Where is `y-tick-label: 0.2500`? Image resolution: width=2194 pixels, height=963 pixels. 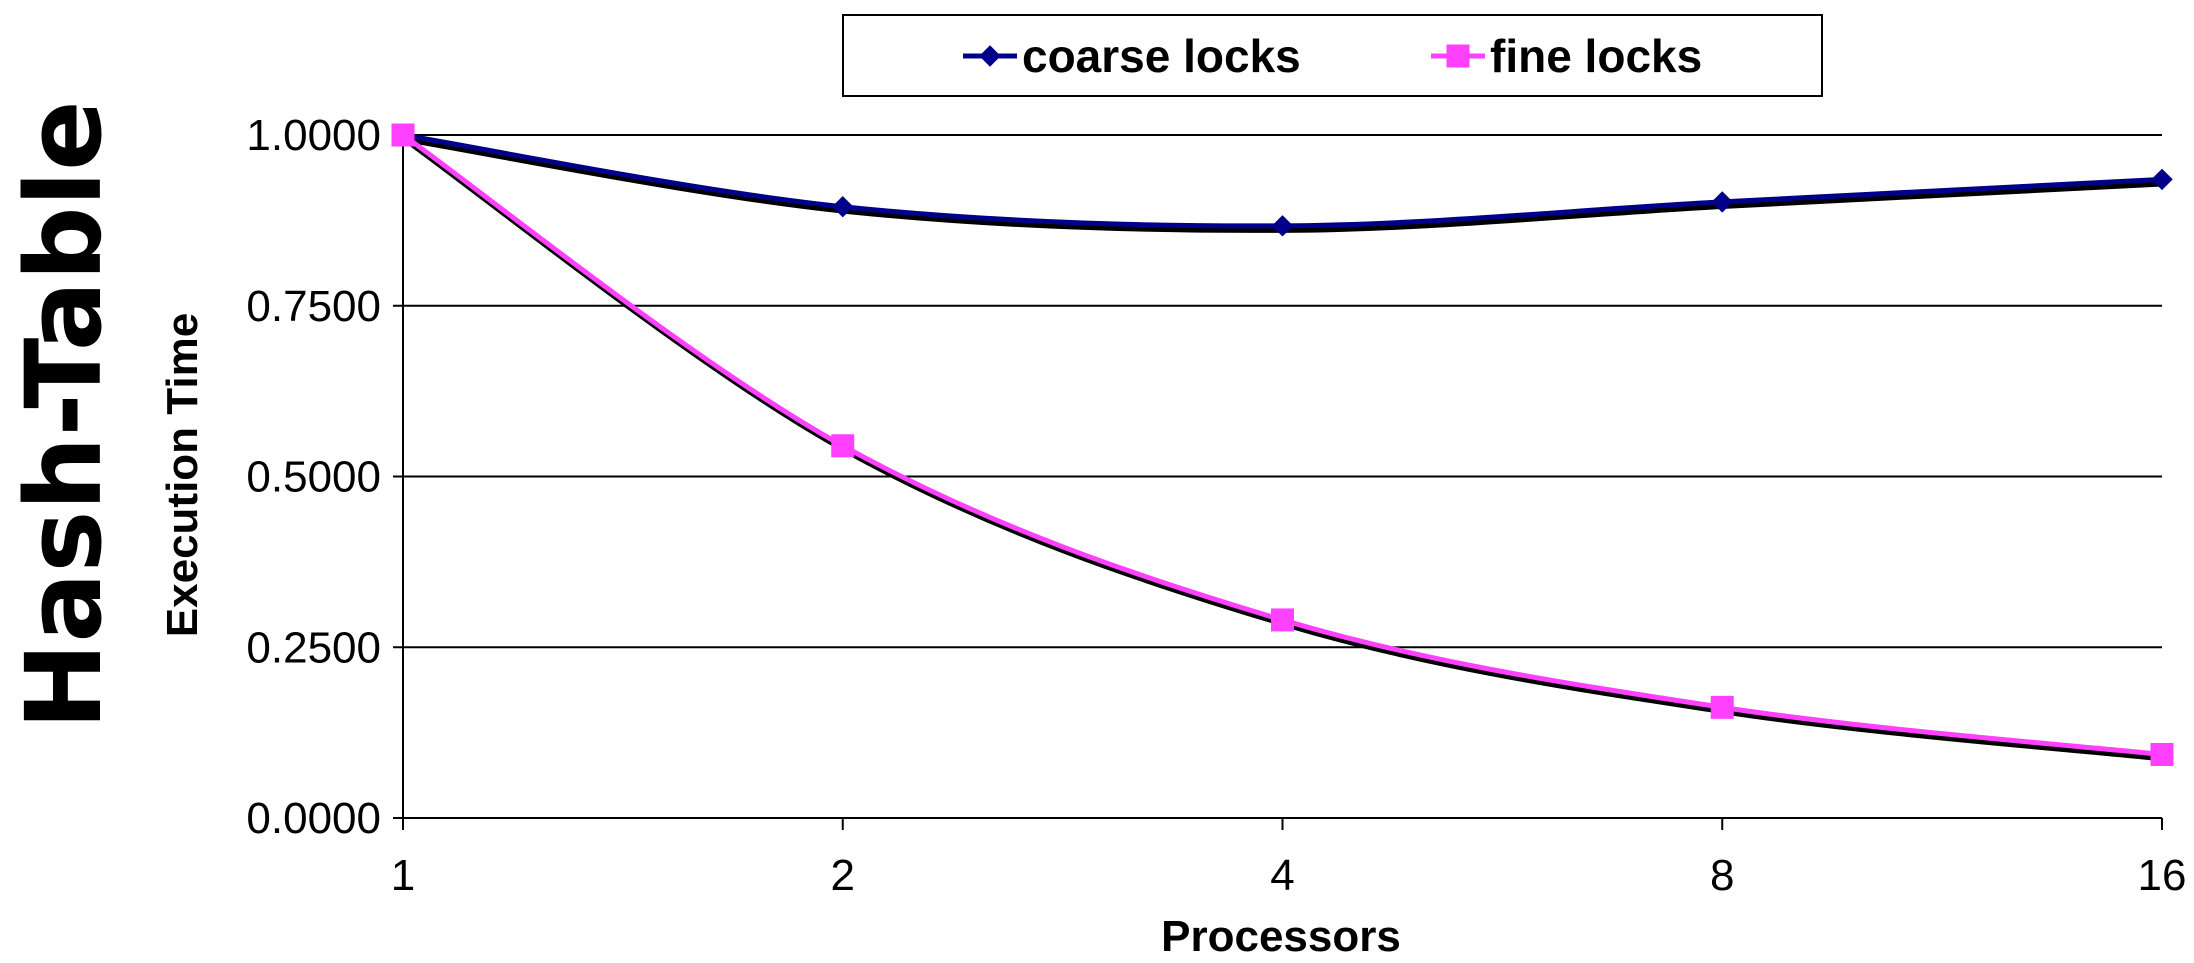 y-tick-label: 0.2500 is located at coordinates (313, 647).